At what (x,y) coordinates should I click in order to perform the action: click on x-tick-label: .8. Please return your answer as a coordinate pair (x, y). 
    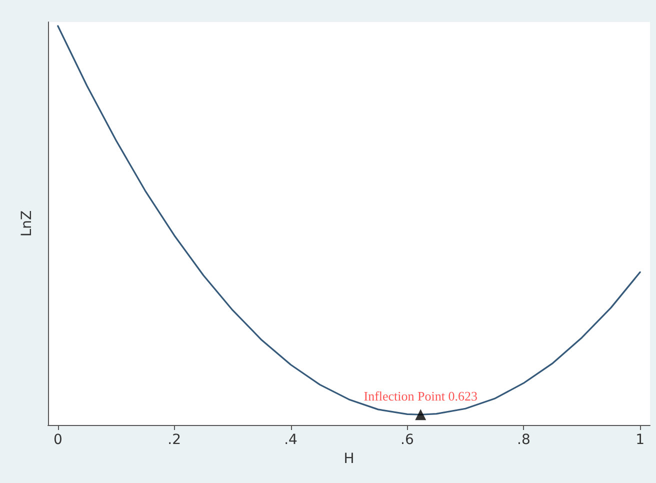
    Looking at the image, I should click on (523, 440).